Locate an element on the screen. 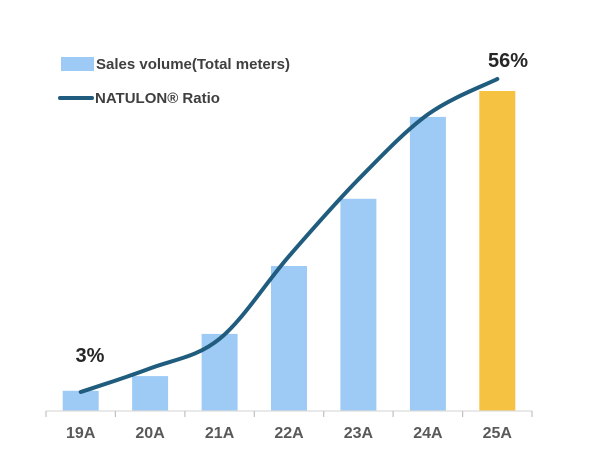  legend-label-sales-volume: Sales volume(Total meters) is located at coordinates (193, 64).